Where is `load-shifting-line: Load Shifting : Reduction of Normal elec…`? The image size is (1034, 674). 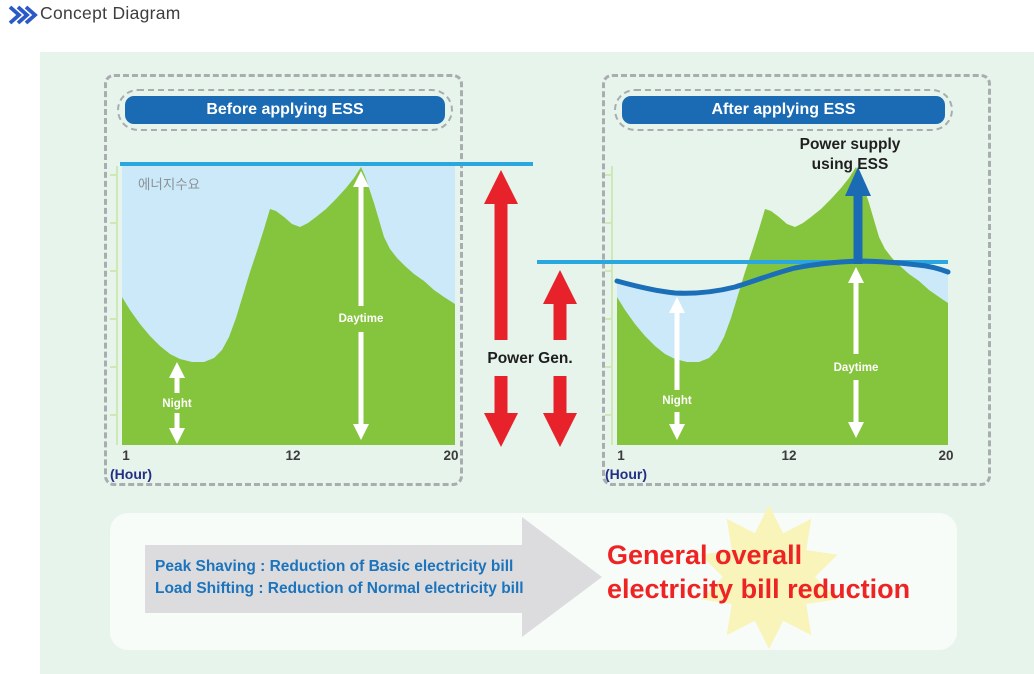
load-shifting-line: Load Shifting : Reduction of Normal elec… is located at coordinates (339, 588).